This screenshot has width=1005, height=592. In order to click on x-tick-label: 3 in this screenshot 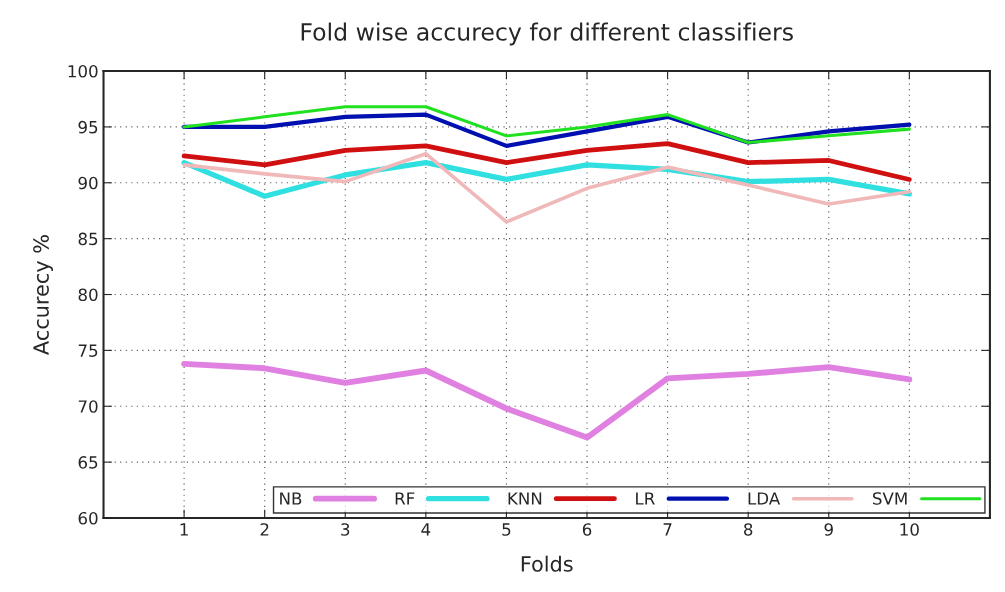, I will do `click(345, 529)`.